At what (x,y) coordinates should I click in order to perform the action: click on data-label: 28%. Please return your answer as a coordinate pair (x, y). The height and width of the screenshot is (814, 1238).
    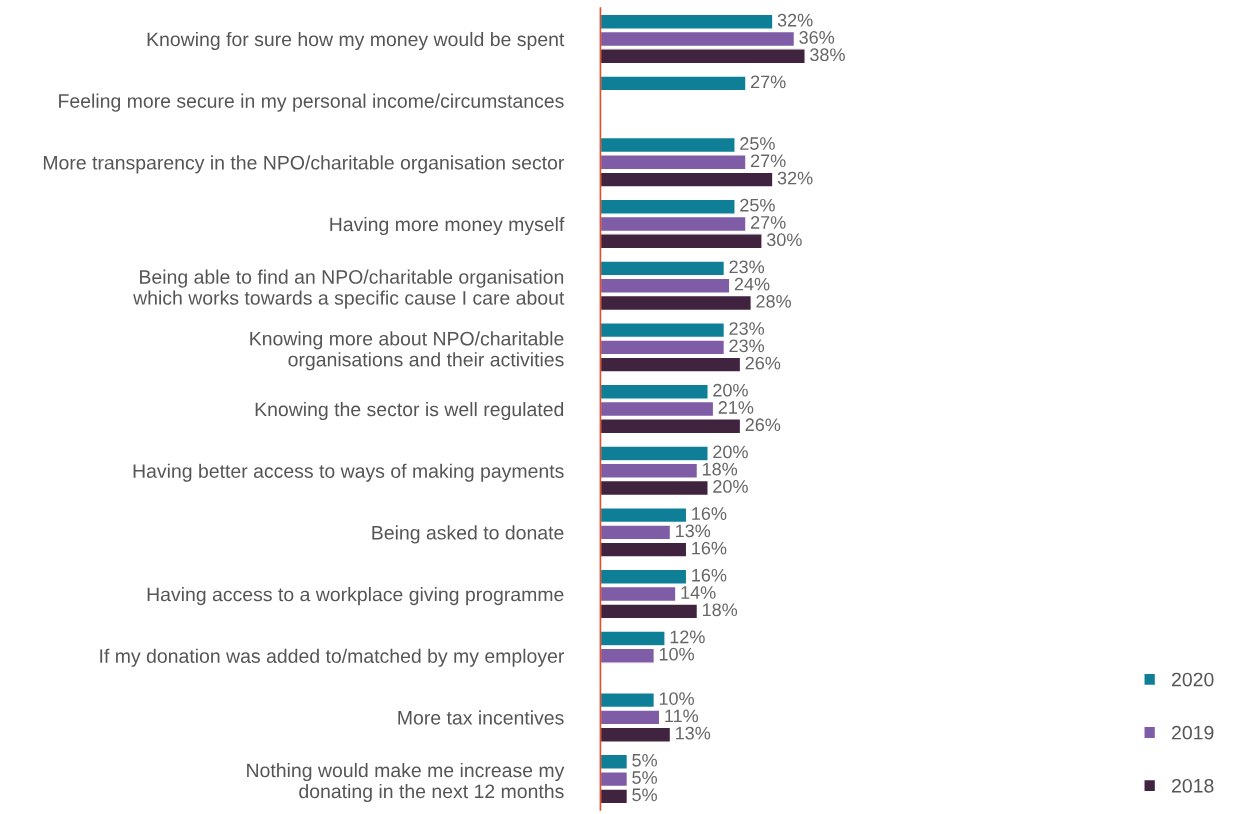
    Looking at the image, I should click on (773, 301).